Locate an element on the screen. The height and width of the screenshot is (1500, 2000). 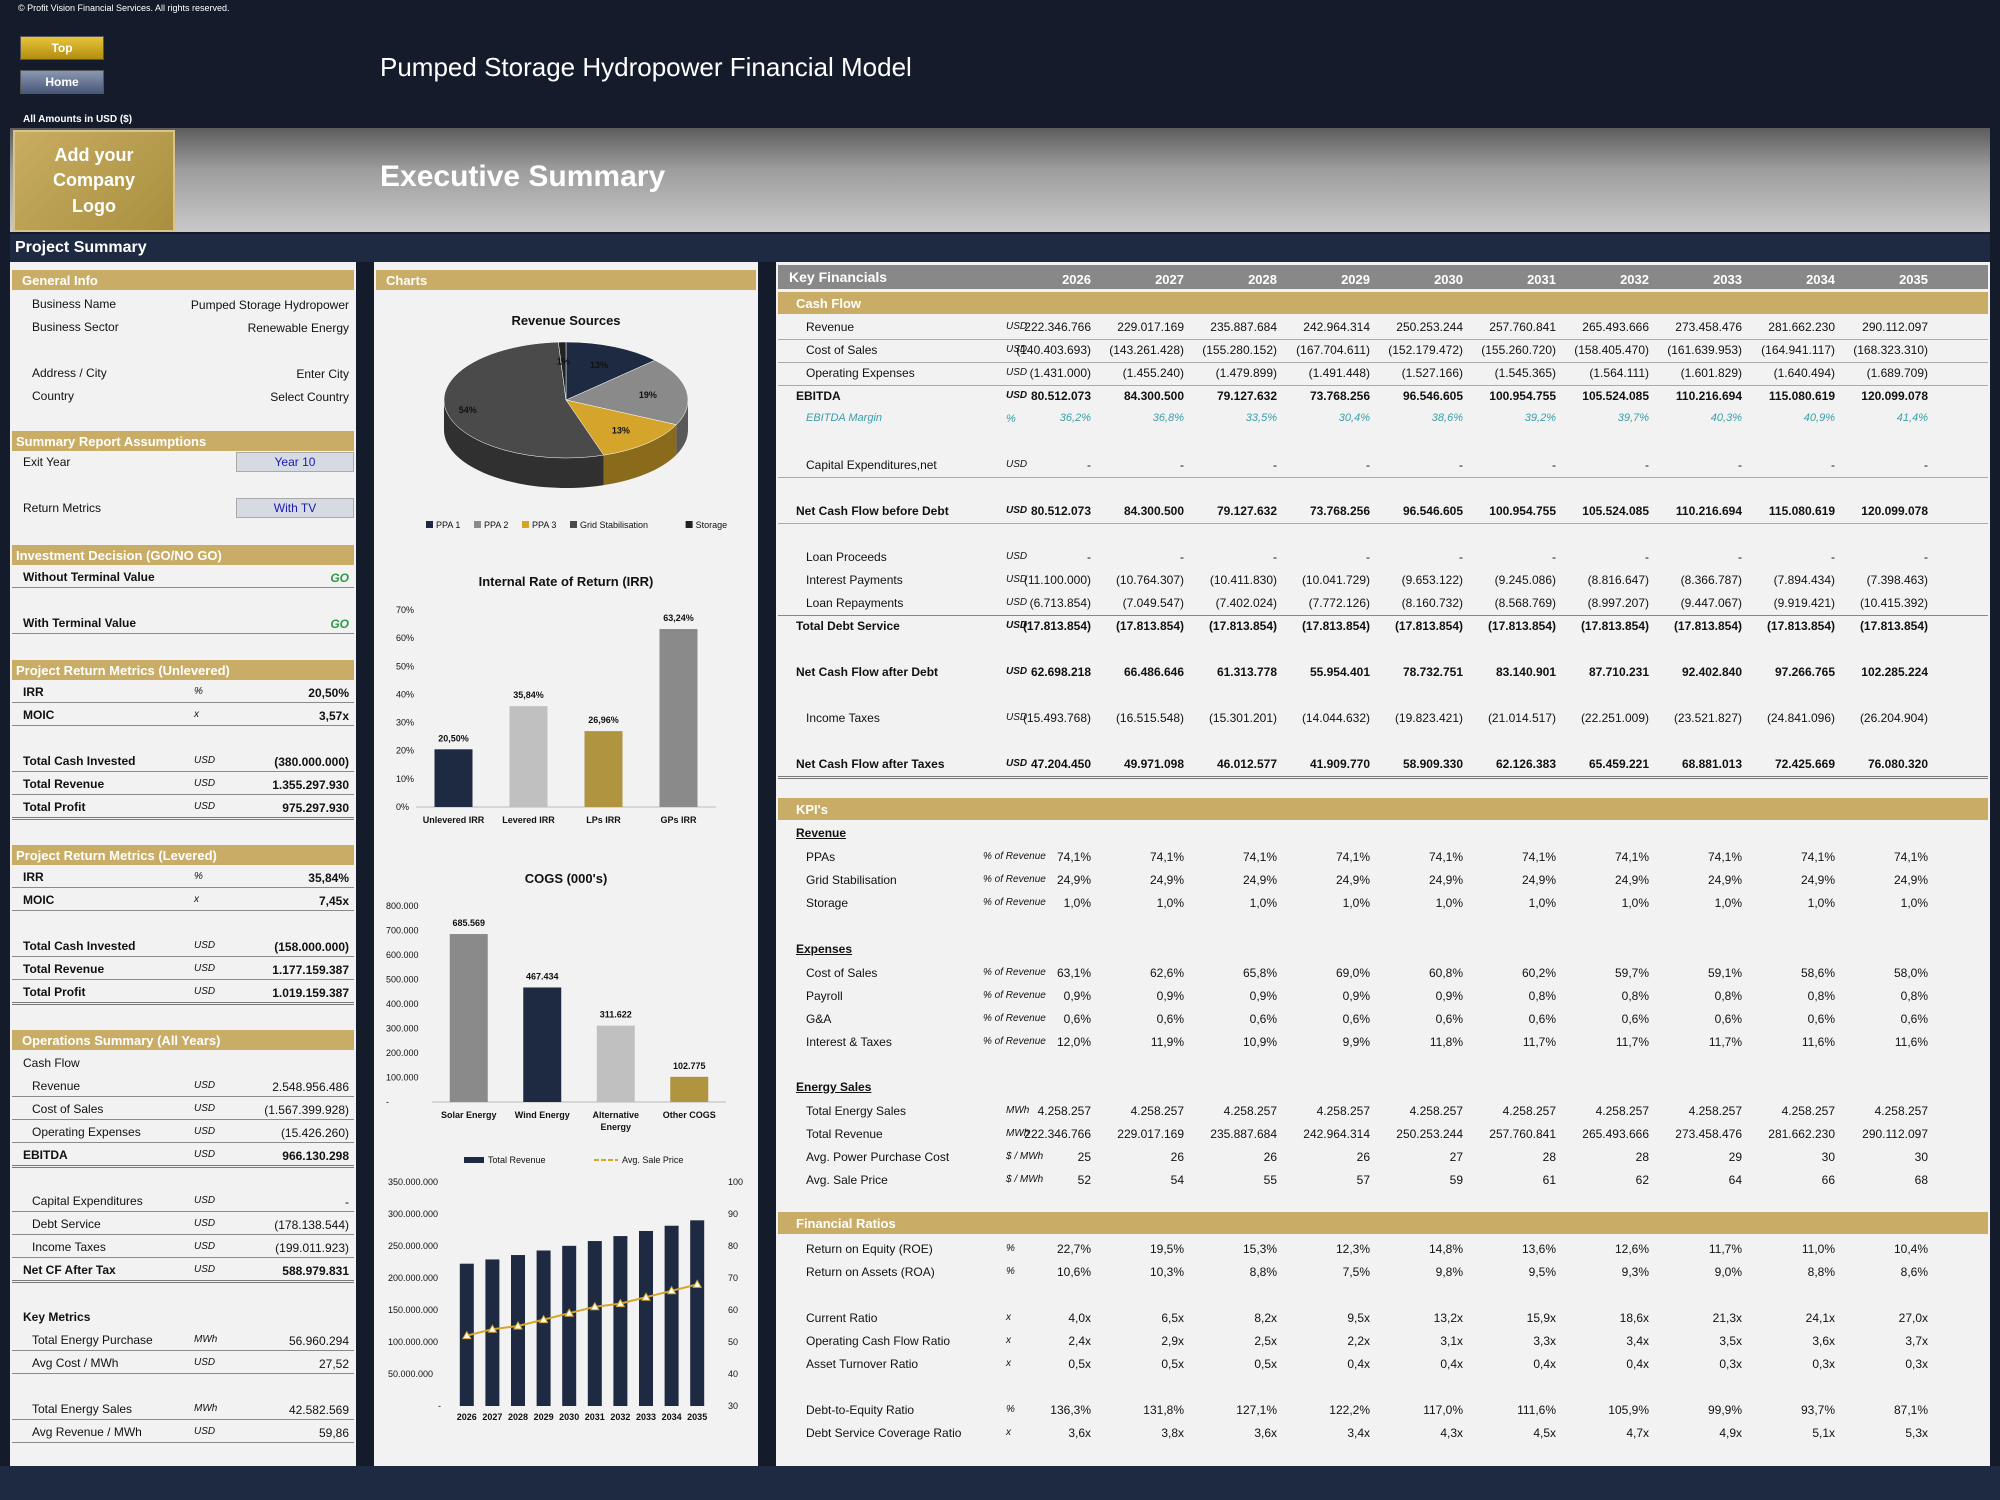
row-value: (9.447.067) is located at coordinates (1711, 603).